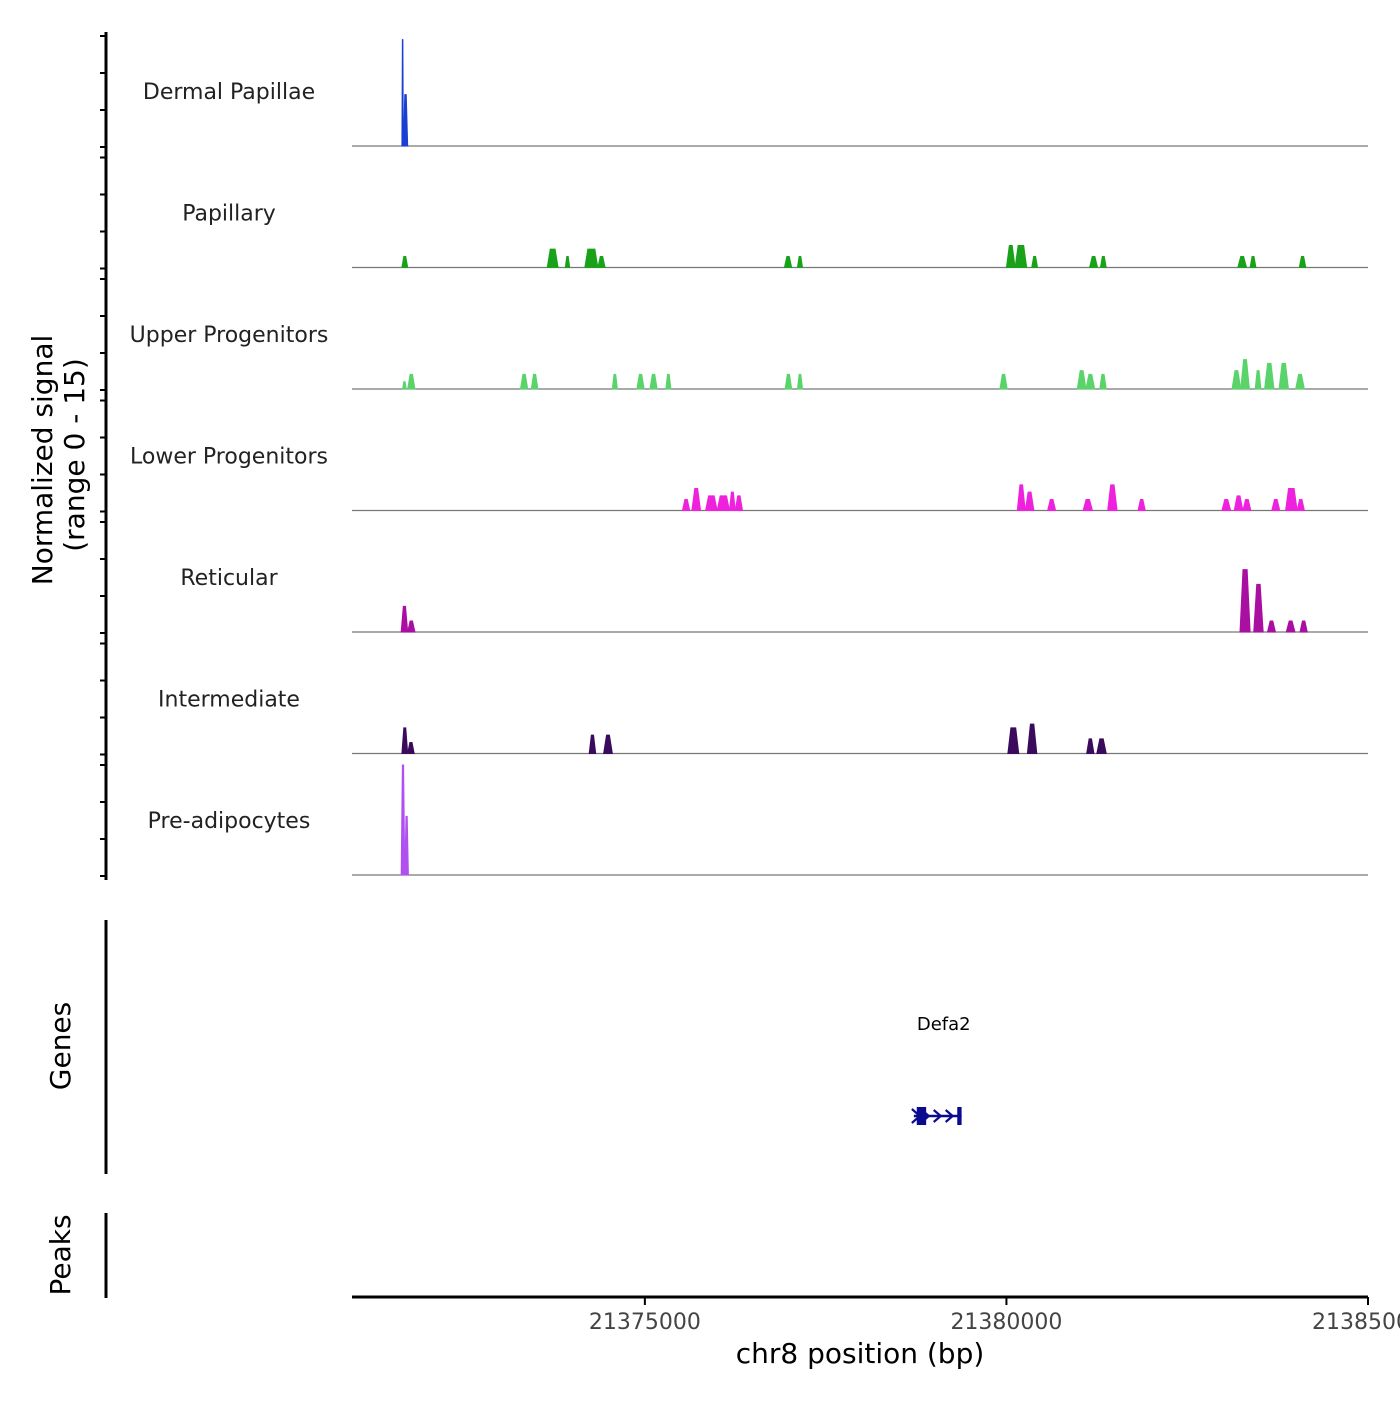  What do you see at coordinates (944, 1024) in the screenshot?
I see `gene-label: Defa2` at bounding box center [944, 1024].